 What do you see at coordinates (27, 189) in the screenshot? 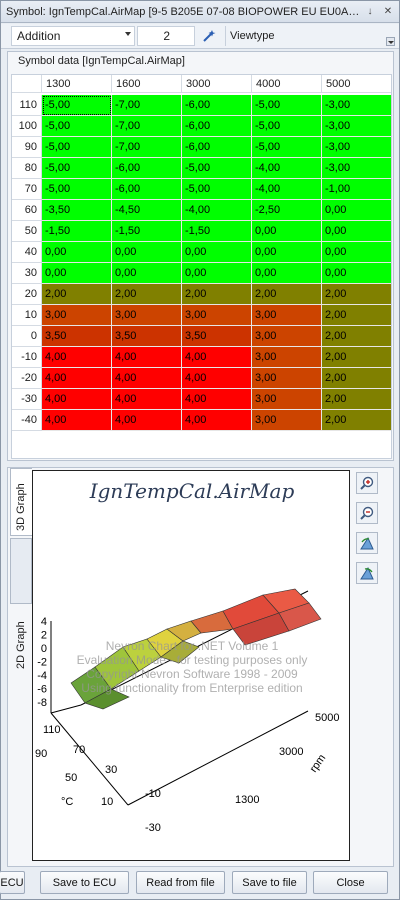
I see `row-header: 70` at bounding box center [27, 189].